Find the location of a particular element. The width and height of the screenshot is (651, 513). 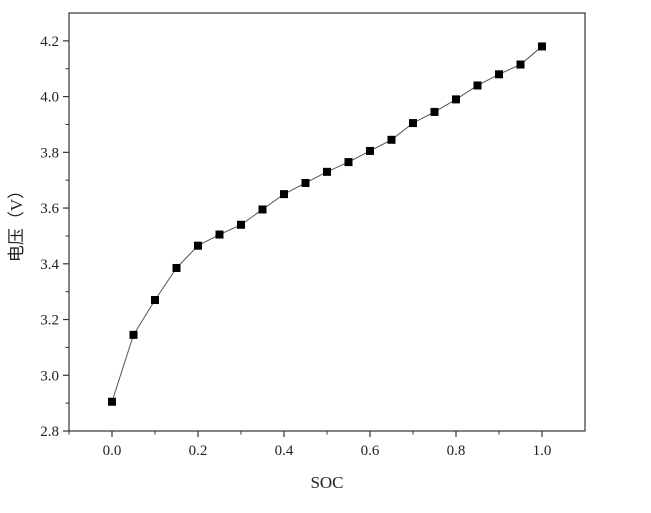

x-tick-label: 0.2 is located at coordinates (198, 451).